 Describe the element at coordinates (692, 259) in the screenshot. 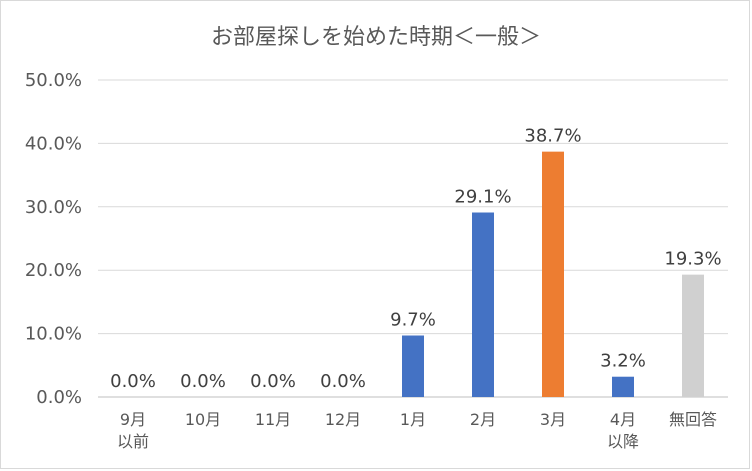

I see `data-label: 19.3%` at that location.